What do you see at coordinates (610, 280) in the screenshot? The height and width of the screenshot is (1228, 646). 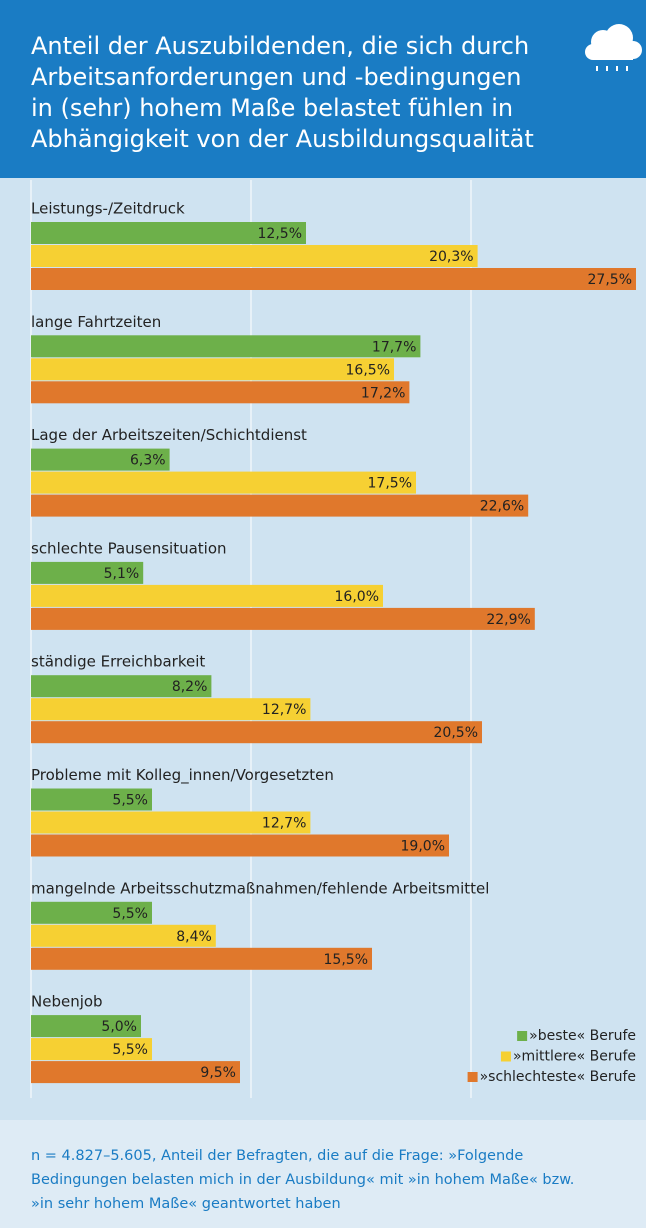 I see `value-label: 27,5%` at bounding box center [610, 280].